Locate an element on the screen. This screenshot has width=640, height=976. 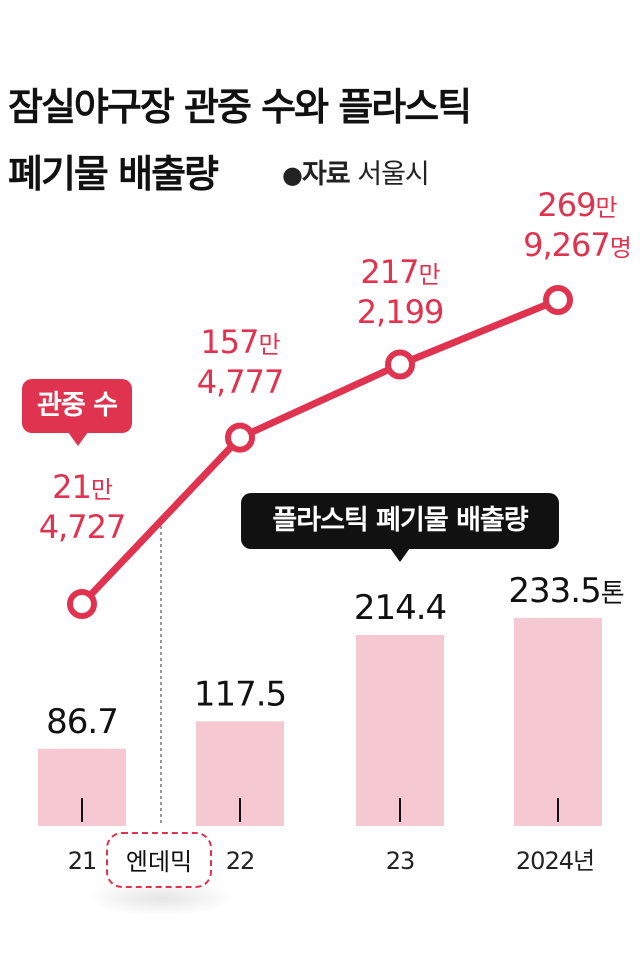
attendance-label-bottom: 4,727 is located at coordinates (82, 527).